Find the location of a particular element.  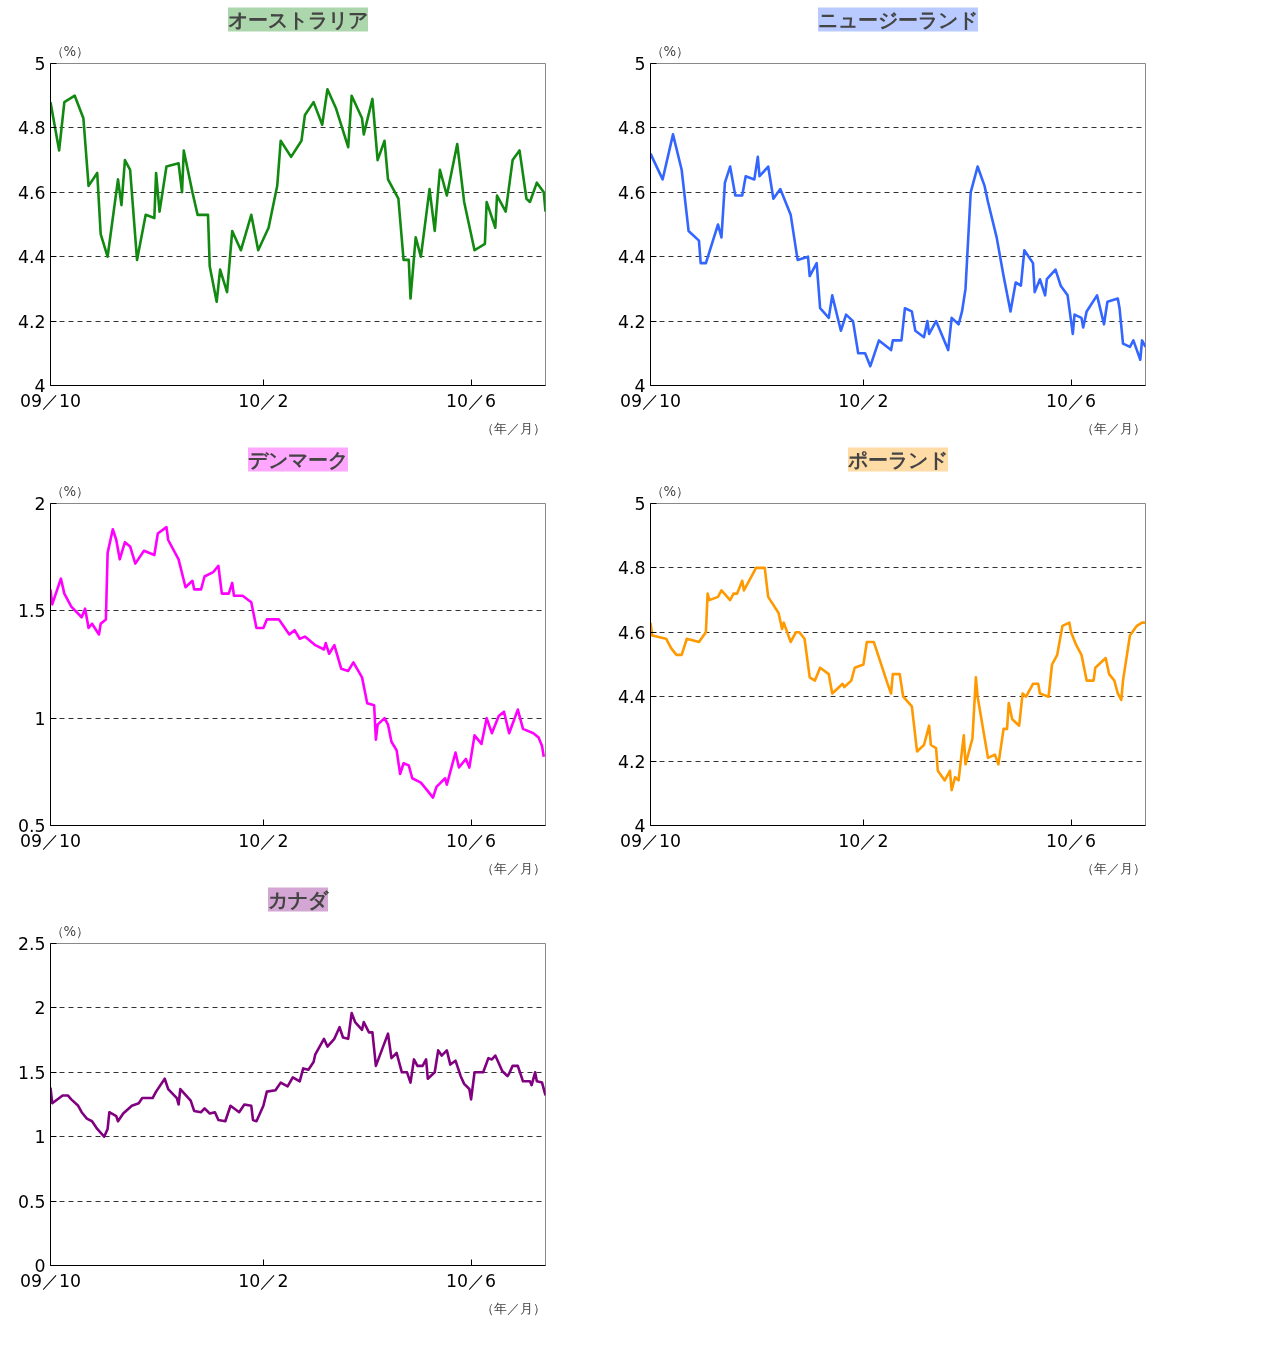

chart-title: デンマーク is located at coordinates (298, 459).